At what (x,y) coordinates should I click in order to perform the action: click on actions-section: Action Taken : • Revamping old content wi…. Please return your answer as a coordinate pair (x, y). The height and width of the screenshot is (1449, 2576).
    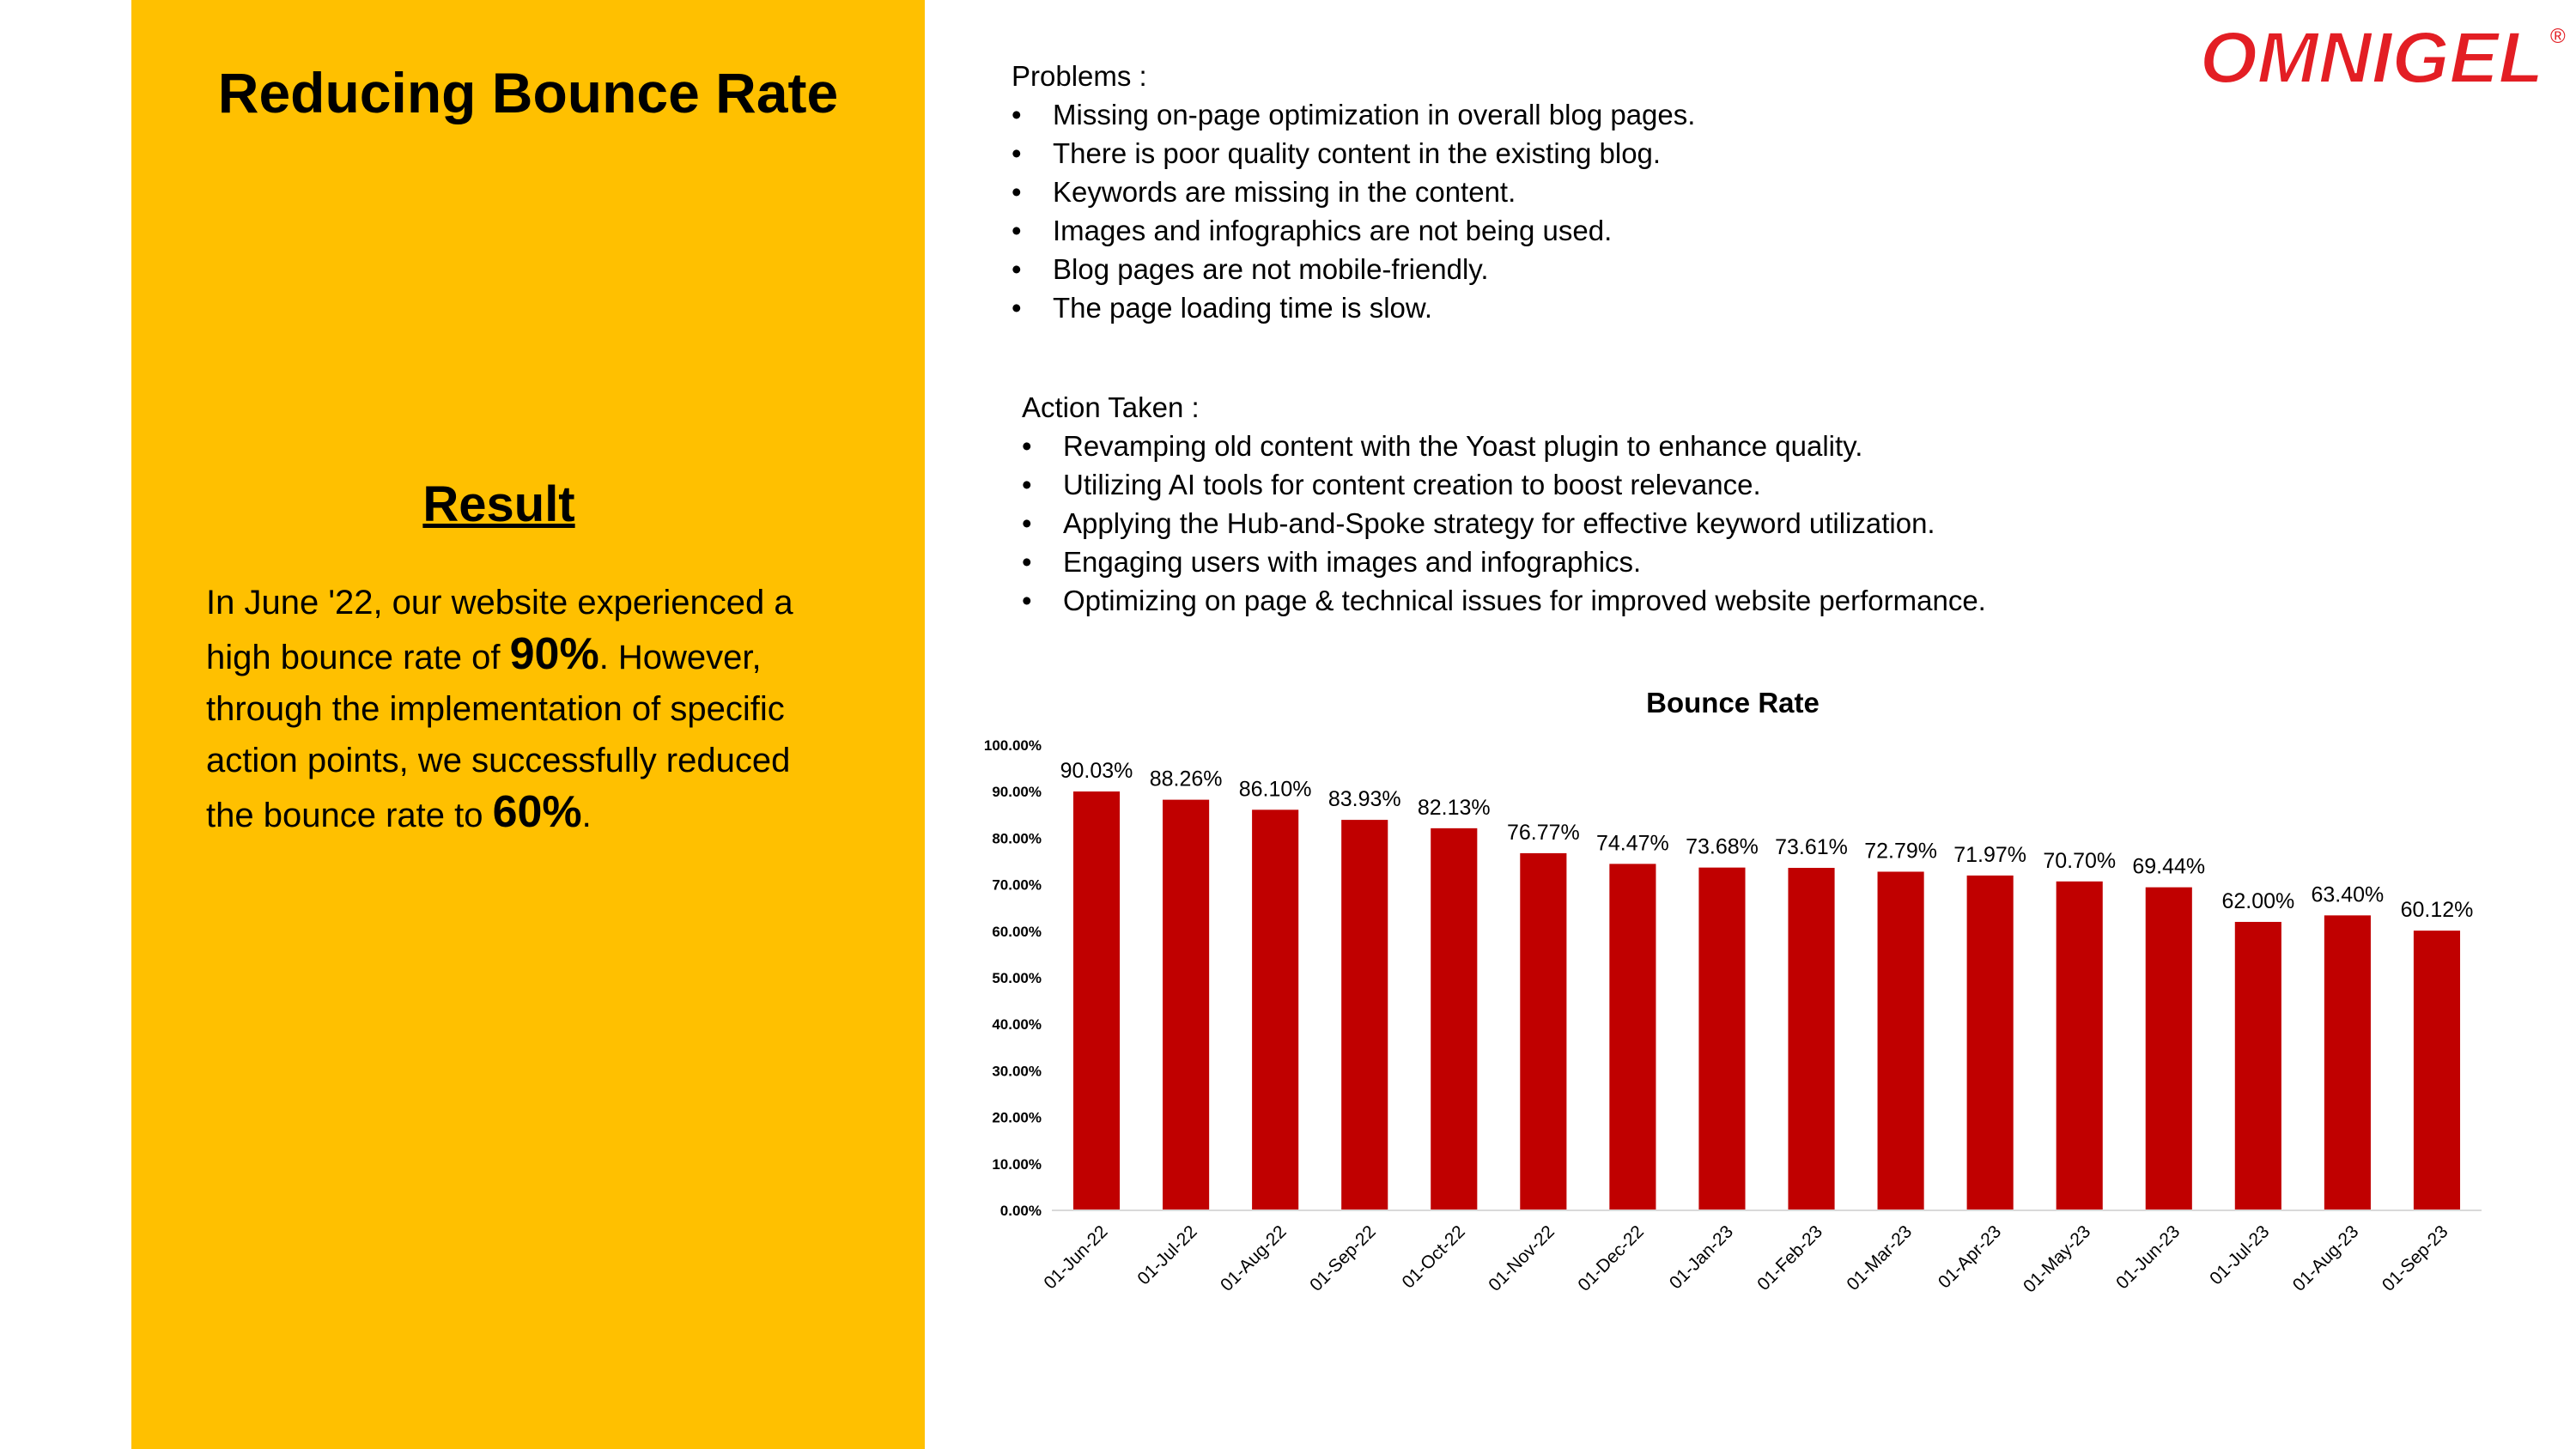
    Looking at the image, I should click on (1504, 504).